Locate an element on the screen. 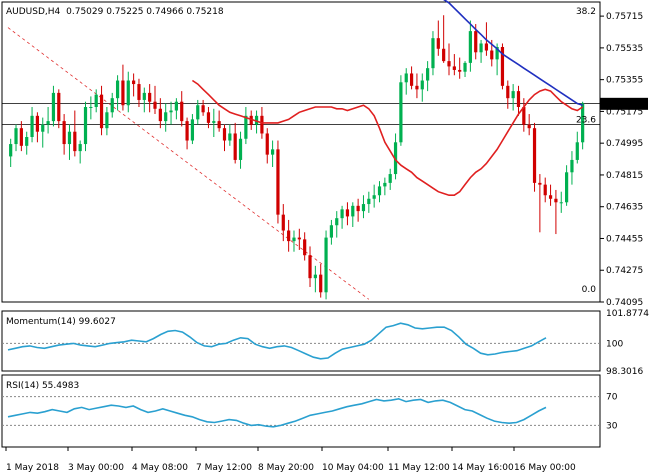 This screenshot has height=475, width=652. price-tick-label: 0.74995 is located at coordinates (624, 144).